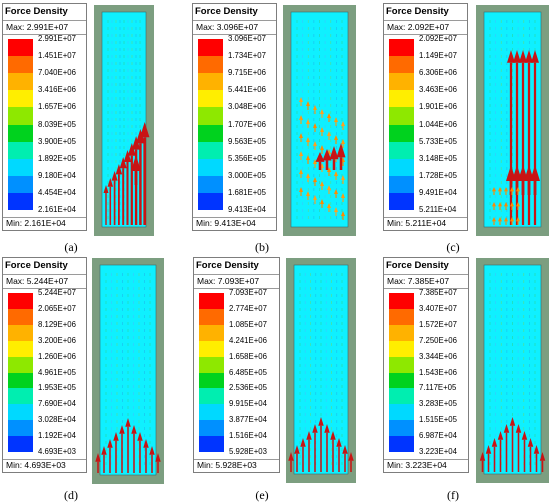  What do you see at coordinates (417, 223) in the screenshot?
I see `legend-min: Min: 5.211E+04` at bounding box center [417, 223].